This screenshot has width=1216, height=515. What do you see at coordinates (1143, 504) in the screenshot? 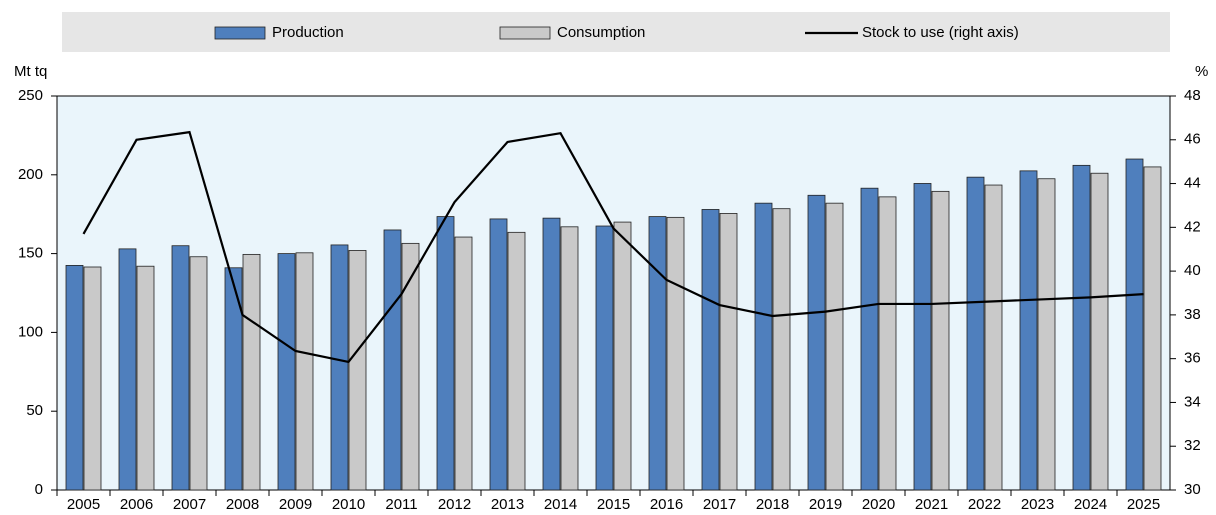
I see `x-tick-label: 2025` at bounding box center [1143, 504].